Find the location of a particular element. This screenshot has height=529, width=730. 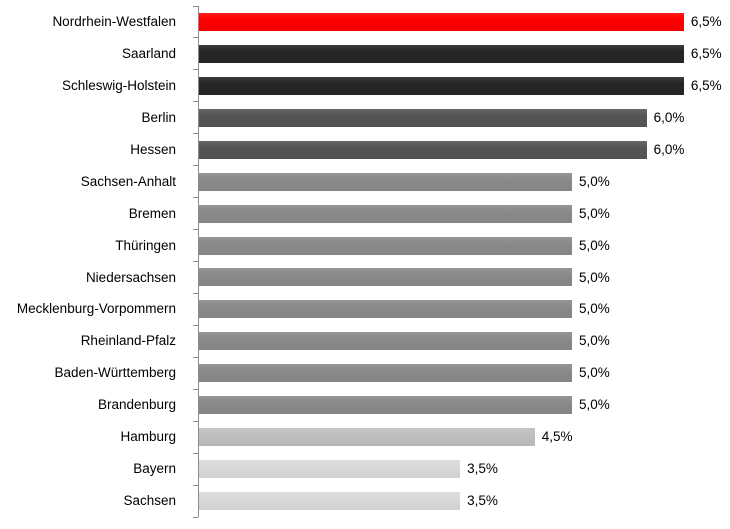

category-label: Sachsen-Anhalt is located at coordinates (128, 181).